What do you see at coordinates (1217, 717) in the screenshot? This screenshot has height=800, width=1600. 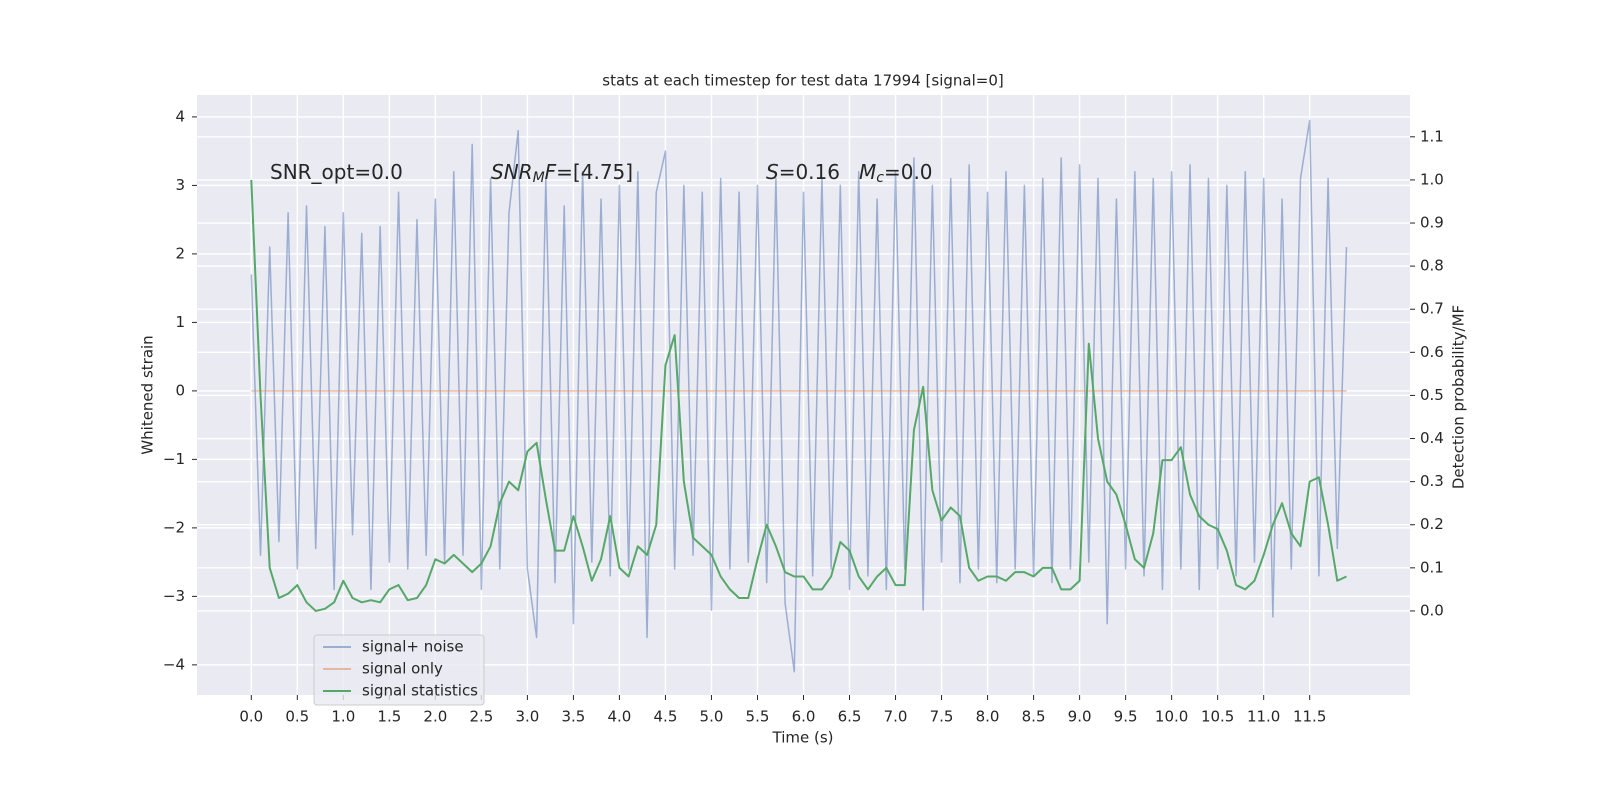 I see `x-tick-label: 10.5` at bounding box center [1217, 717].